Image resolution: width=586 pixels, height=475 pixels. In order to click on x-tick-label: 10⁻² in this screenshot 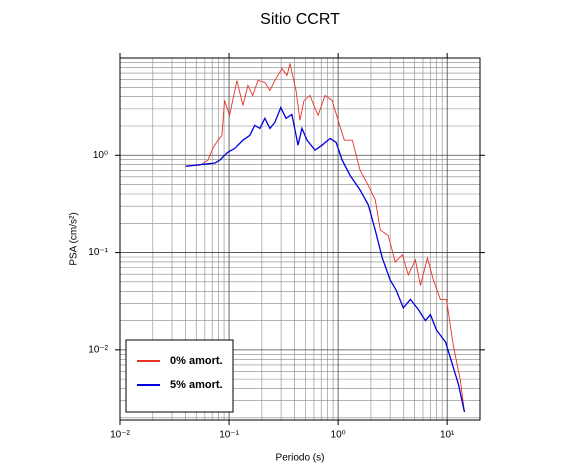, I will do `click(120, 435)`.